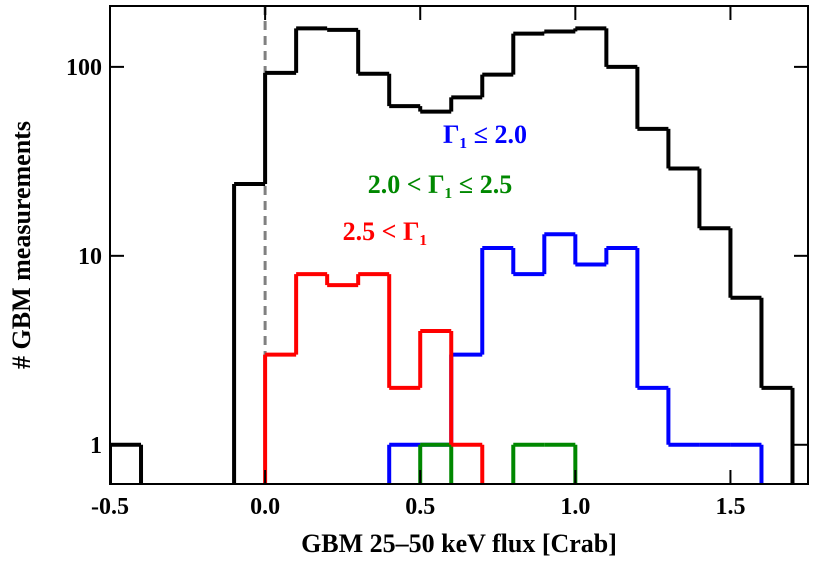  I want to click on legend-label: 2.0 < Γ₁ ≤ 2.5, so click(440, 184).